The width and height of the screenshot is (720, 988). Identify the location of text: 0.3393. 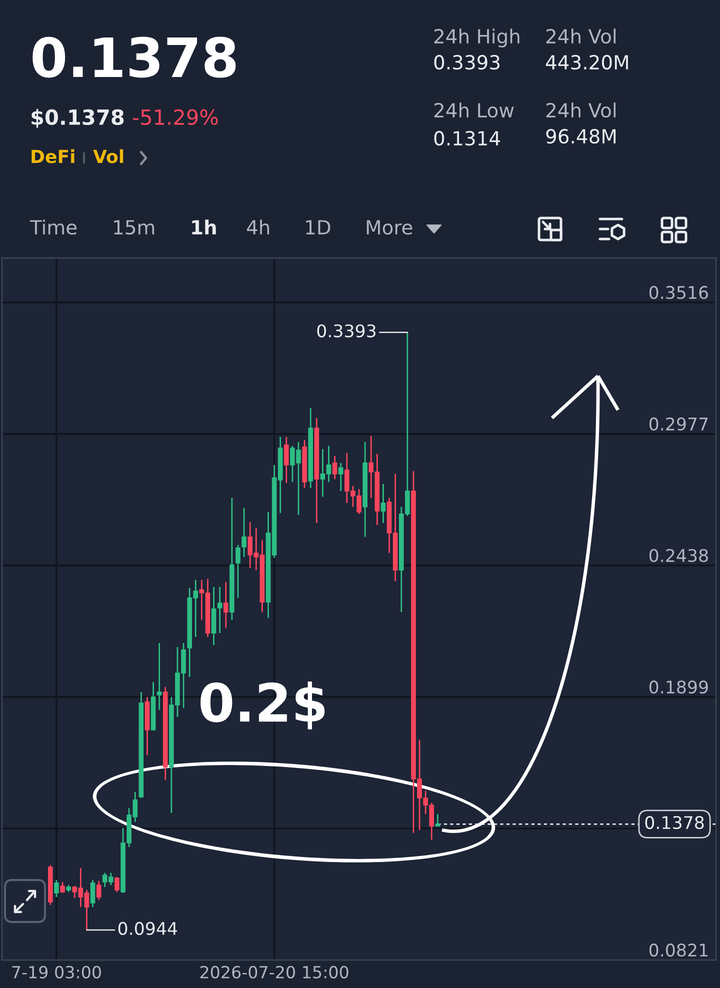
(467, 62).